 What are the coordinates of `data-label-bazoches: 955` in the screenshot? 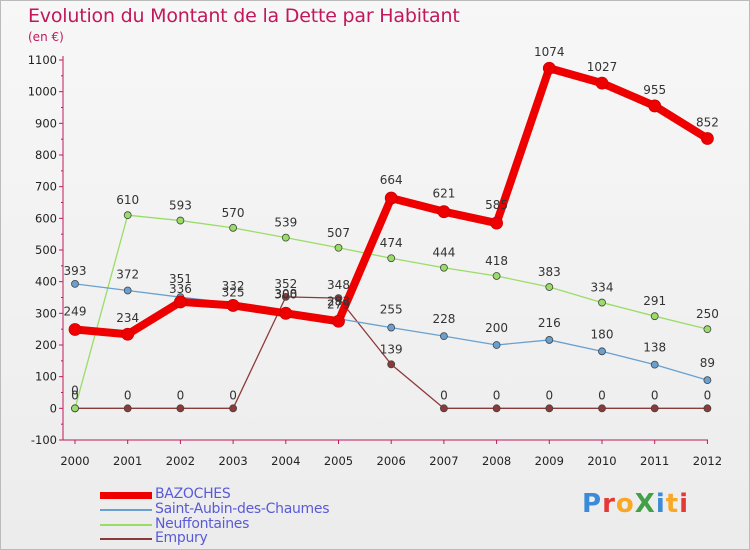 It's located at (654, 90).